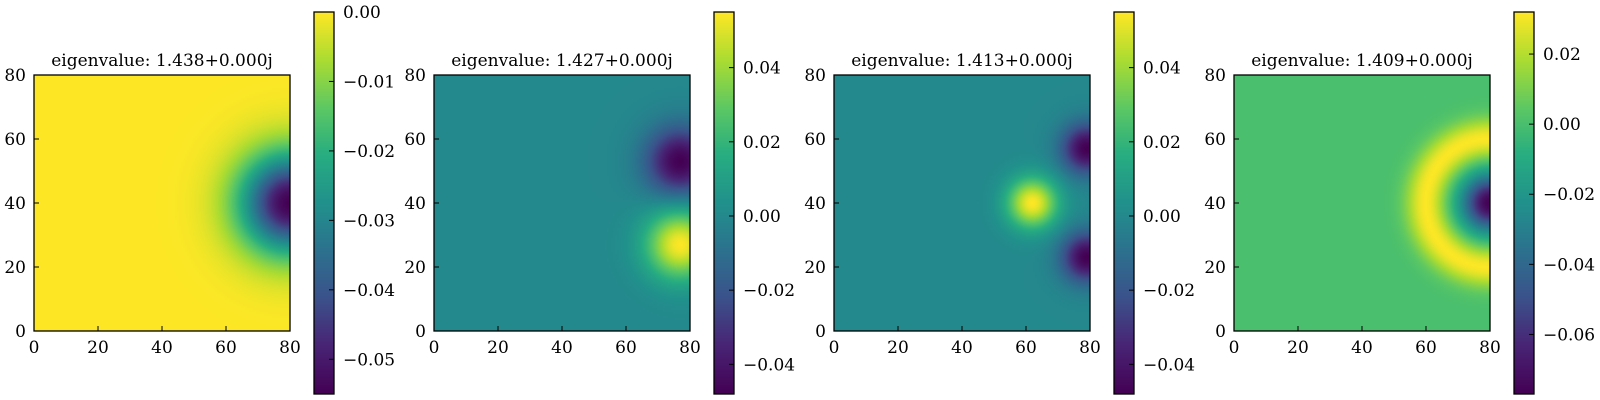 The height and width of the screenshot is (400, 1600). I want to click on panel-4-title: eigenvalue: 1.409+0.000j, so click(1362, 61).